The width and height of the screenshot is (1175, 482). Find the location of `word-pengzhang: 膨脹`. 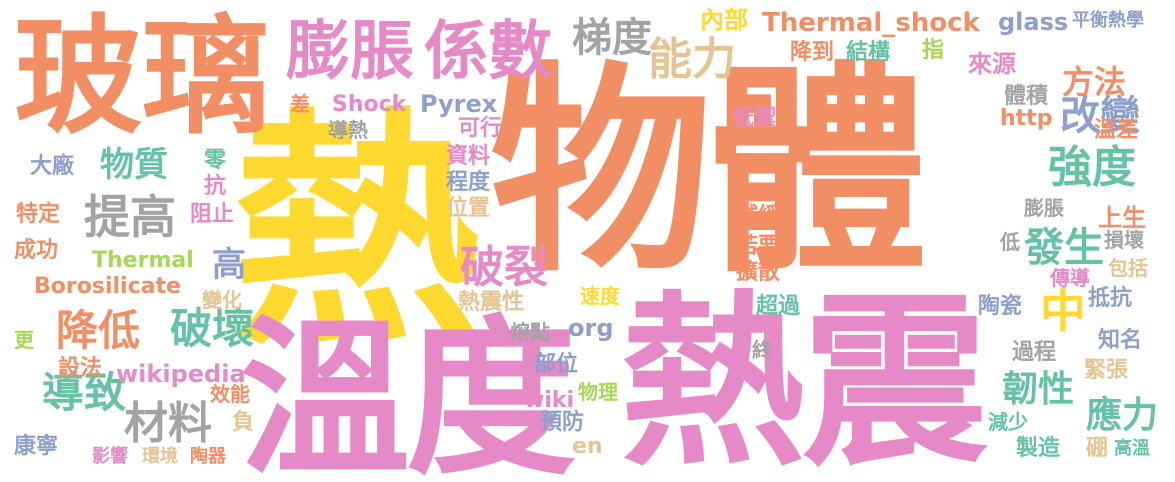

word-pengzhang: 膨脹 is located at coordinates (350, 52).